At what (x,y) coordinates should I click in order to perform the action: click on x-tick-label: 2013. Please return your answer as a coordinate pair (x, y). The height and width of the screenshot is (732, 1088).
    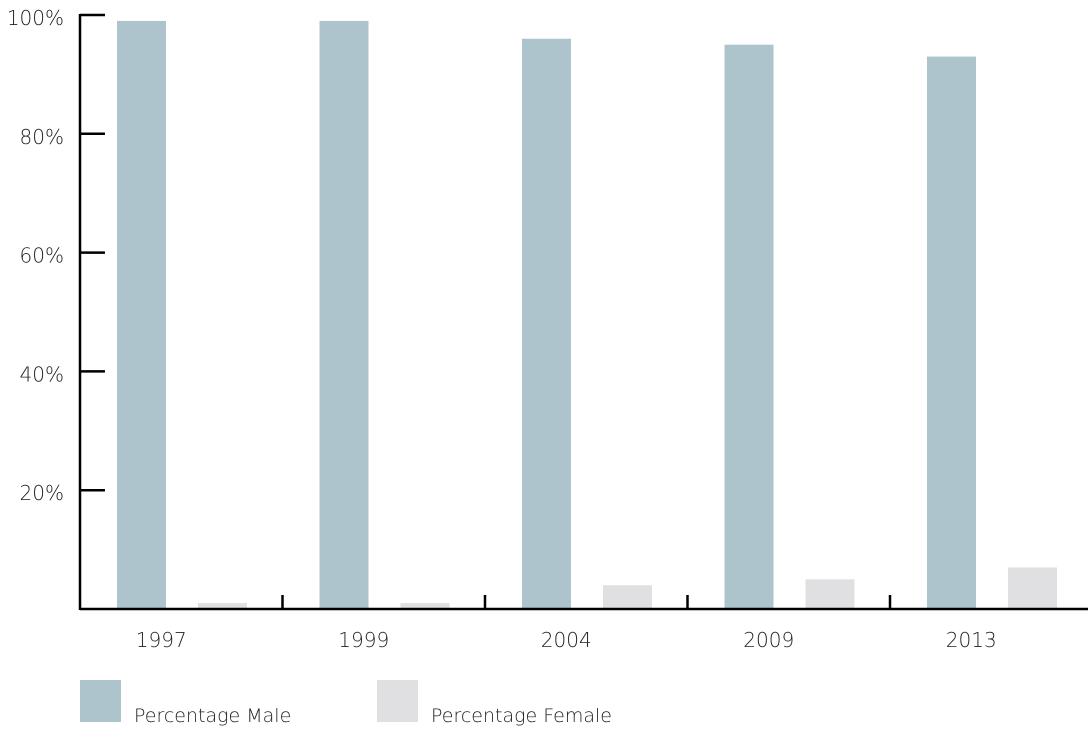
    Looking at the image, I should click on (971, 640).